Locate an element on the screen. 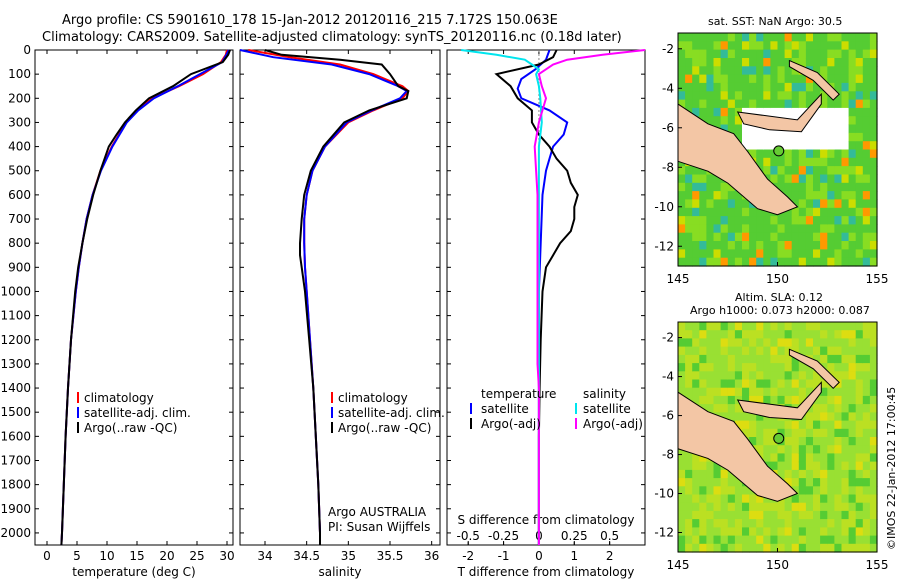 The width and height of the screenshot is (900, 580). temp-xtick-label: 25 is located at coordinates (196, 556).